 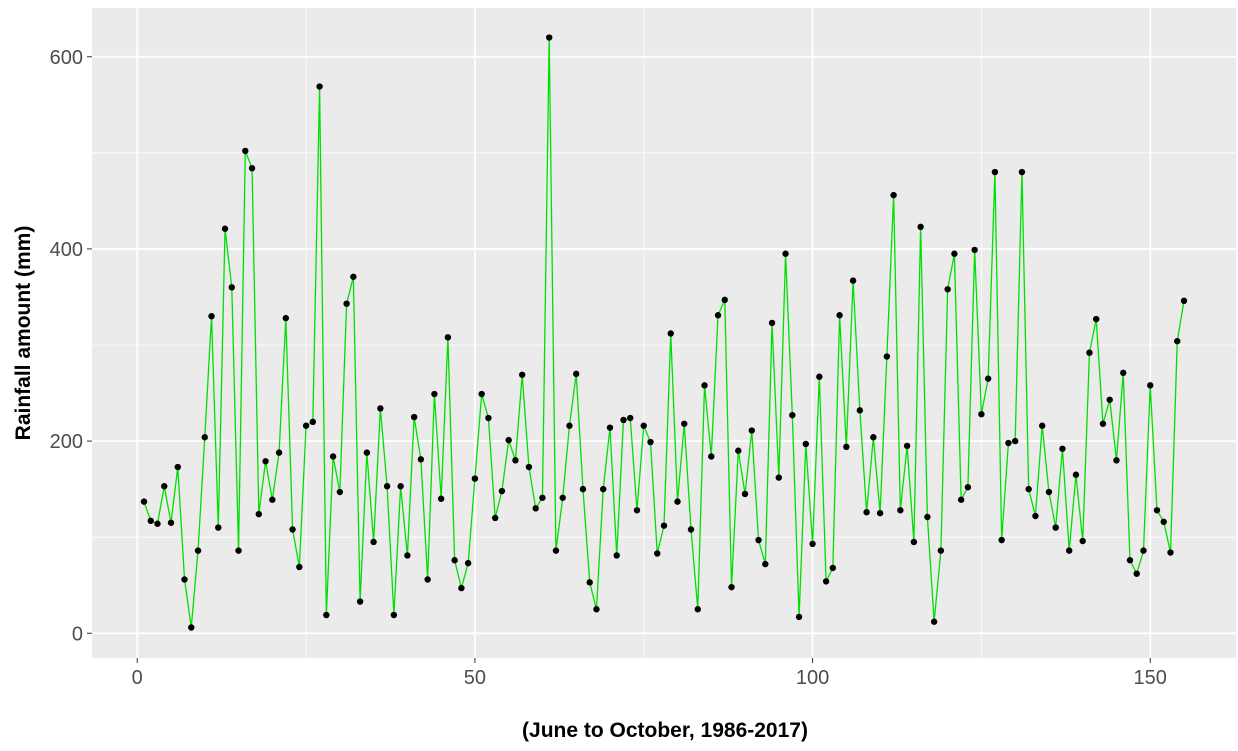 What do you see at coordinates (23, 333) in the screenshot?
I see `y-axis-title: Rainfall amount (mm)` at bounding box center [23, 333].